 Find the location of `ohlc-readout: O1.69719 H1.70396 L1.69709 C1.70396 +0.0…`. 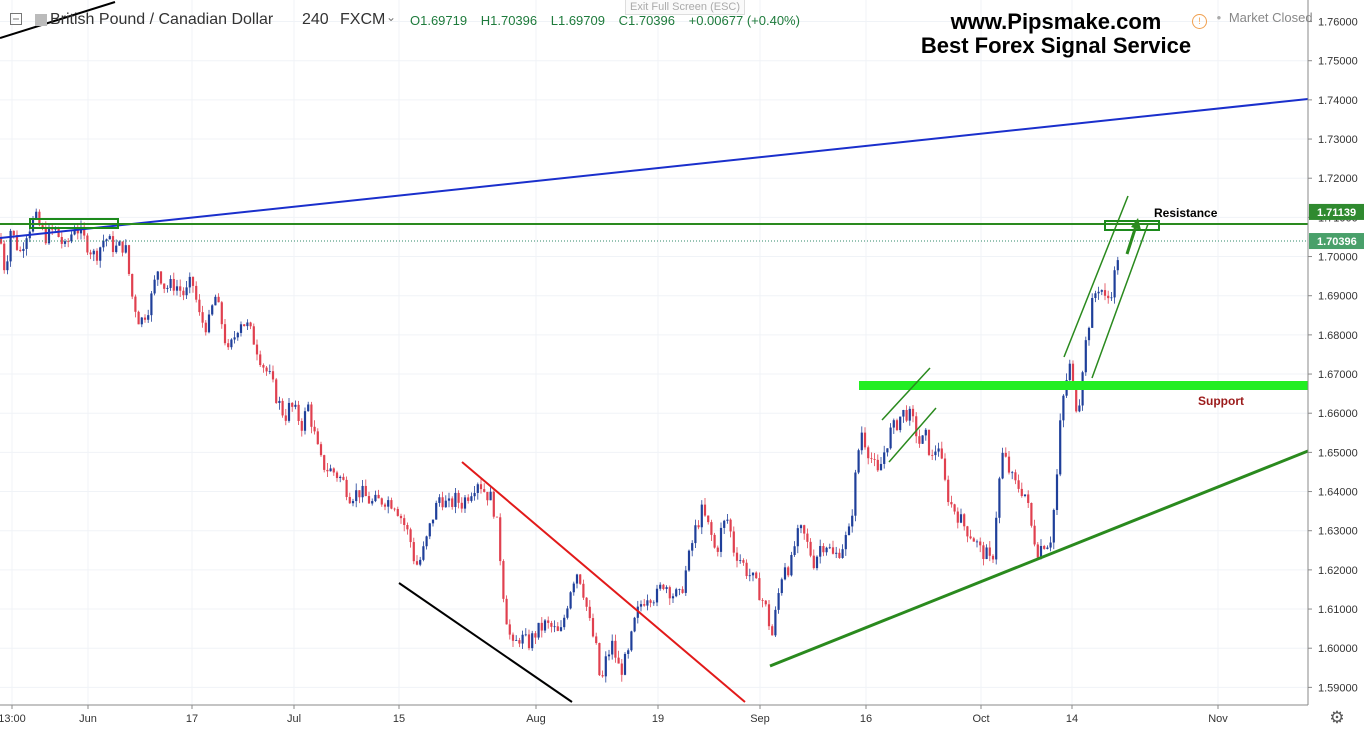

ohlc-readout: O1.69719 H1.70396 L1.69709 C1.70396 +0.0… is located at coordinates (610, 20).